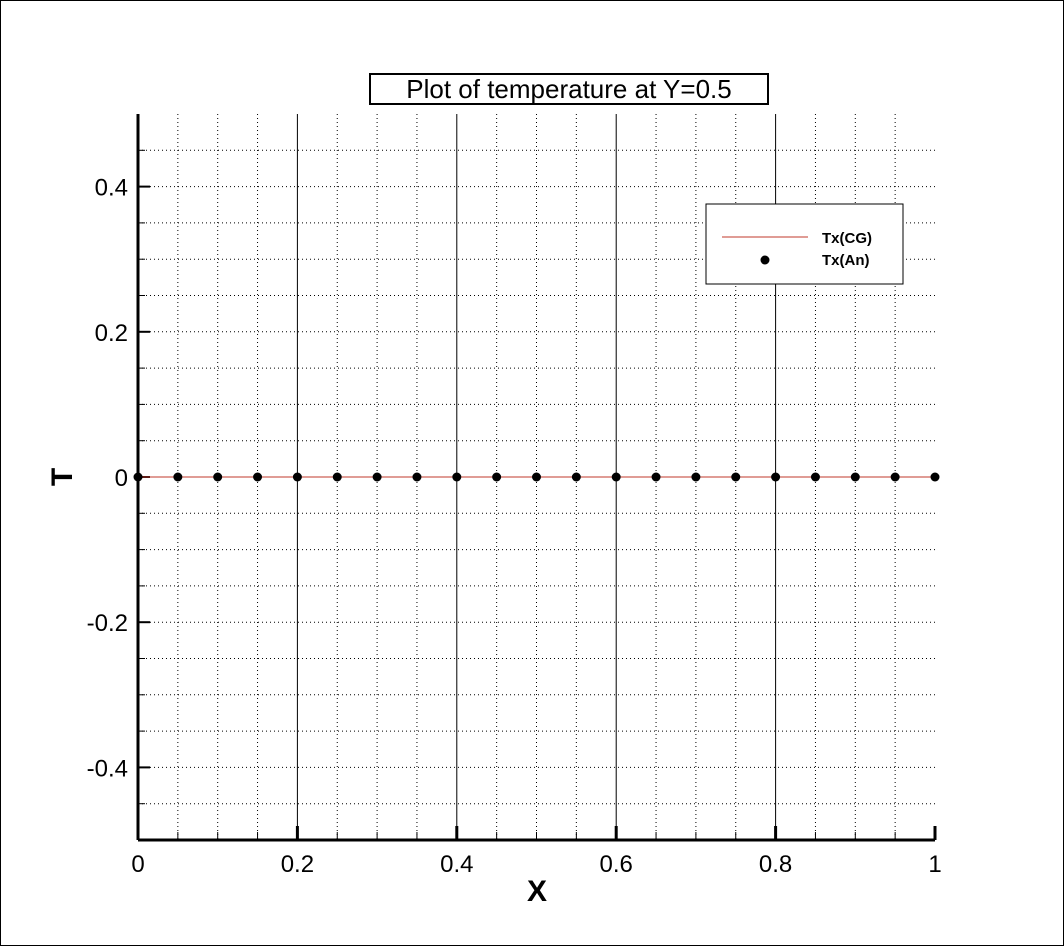  I want to click on x-tick-label: 0.2, so click(297, 864).